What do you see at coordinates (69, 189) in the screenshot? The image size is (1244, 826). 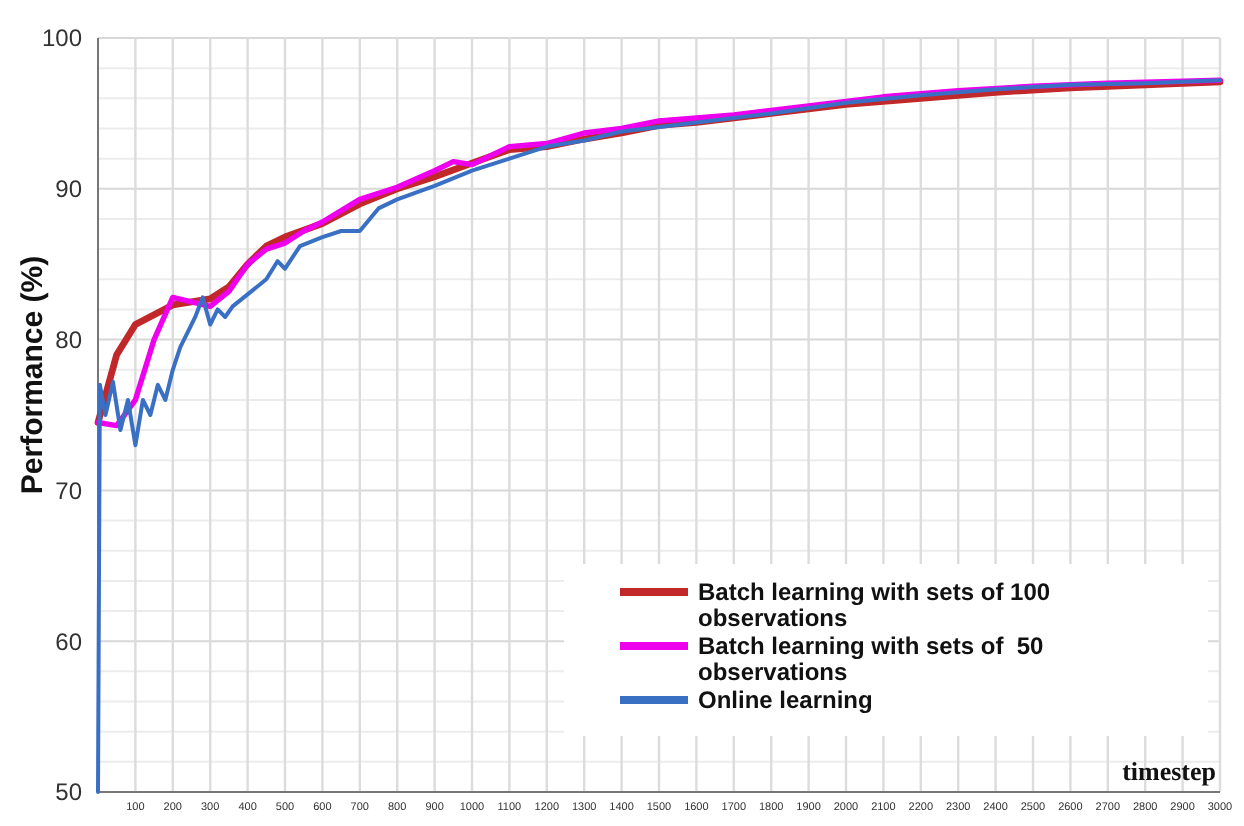 I see `y-tick-label: 90` at bounding box center [69, 189].